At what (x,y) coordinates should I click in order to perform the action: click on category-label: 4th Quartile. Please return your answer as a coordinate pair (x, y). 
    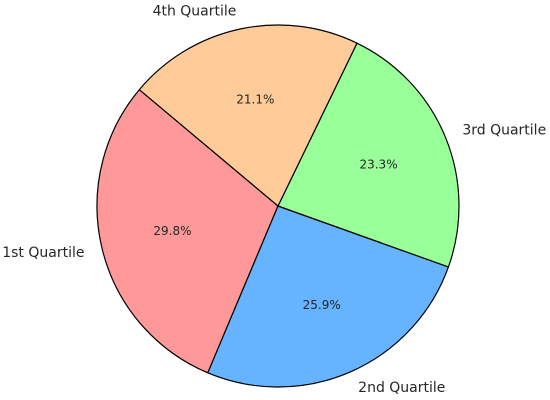
    Looking at the image, I should click on (195, 11).